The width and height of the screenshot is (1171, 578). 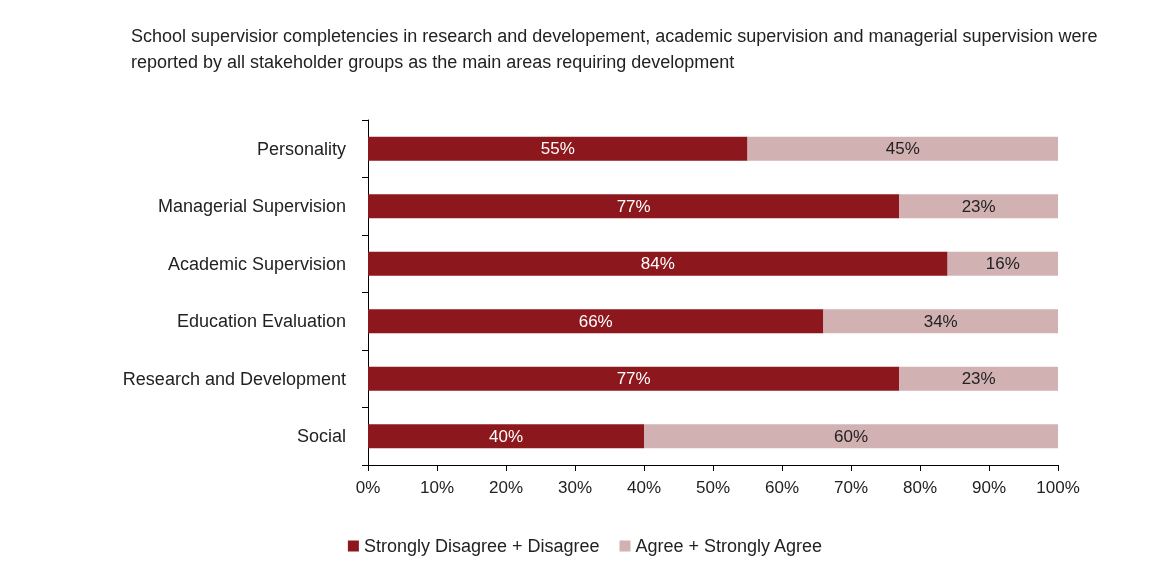 What do you see at coordinates (729, 546) in the screenshot?
I see `legend-label: Agree + Strongly Agree` at bounding box center [729, 546].